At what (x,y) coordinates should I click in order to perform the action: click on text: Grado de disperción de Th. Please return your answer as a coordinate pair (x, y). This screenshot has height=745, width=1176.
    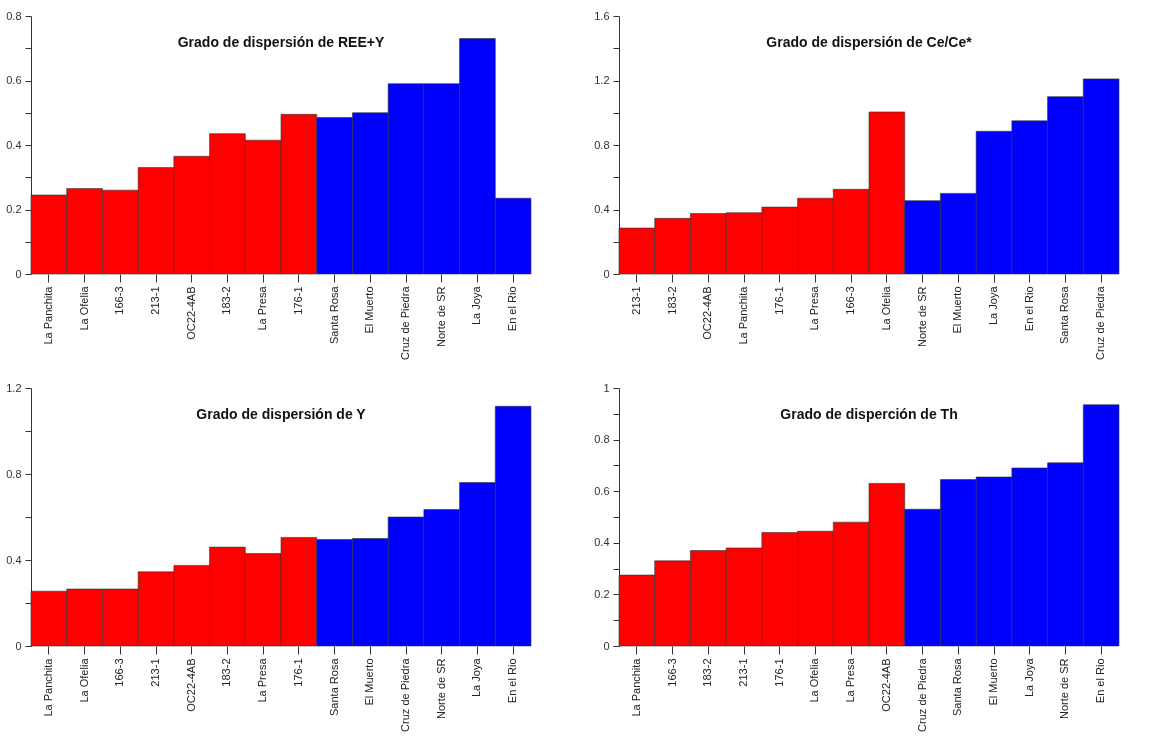
    Looking at the image, I should click on (869, 414).